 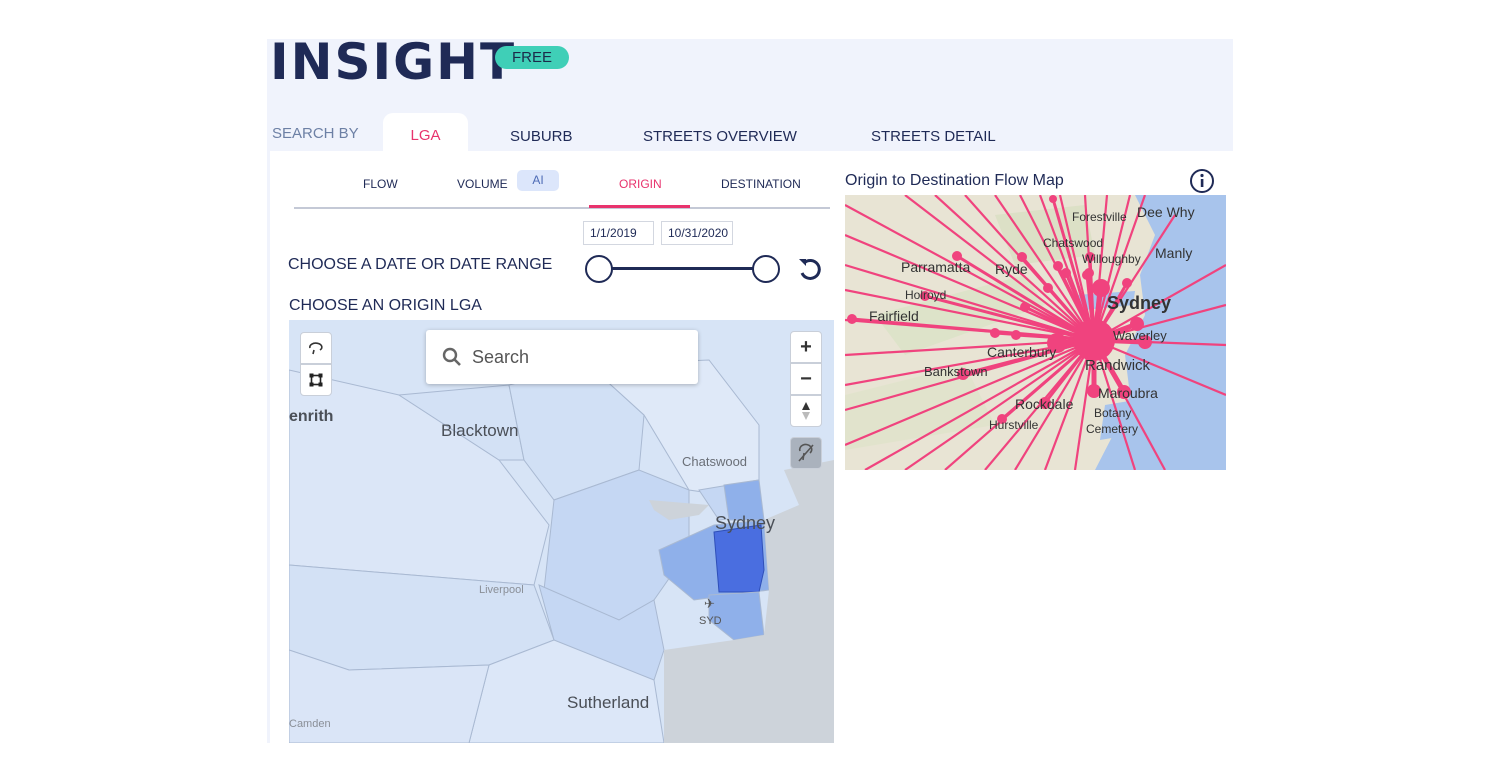 What do you see at coordinates (316, 348) in the screenshot?
I see `lasso-icon` at bounding box center [316, 348].